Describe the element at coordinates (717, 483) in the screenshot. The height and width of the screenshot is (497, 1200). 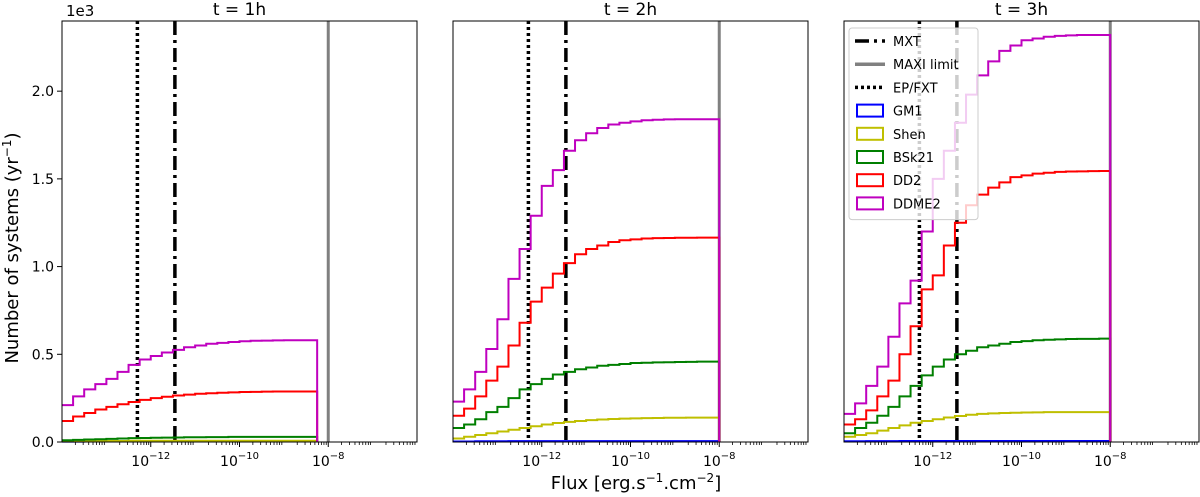
I see `x-axis-label-close: ]` at that location.